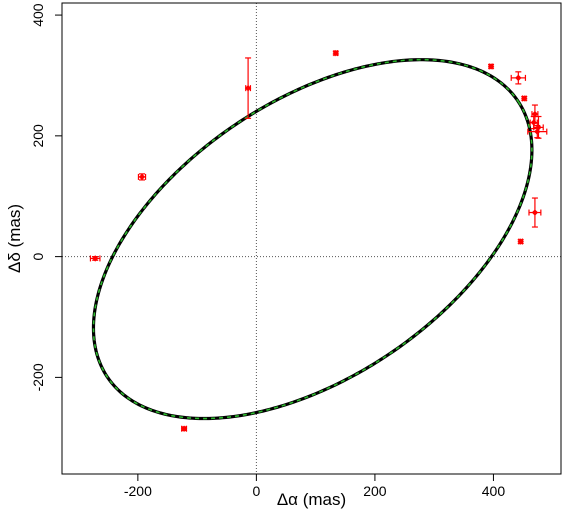 Image resolution: width=572 pixels, height=513 pixels. What do you see at coordinates (14, 238) in the screenshot?
I see `y-axis-label: Δδ (mas)` at bounding box center [14, 238].